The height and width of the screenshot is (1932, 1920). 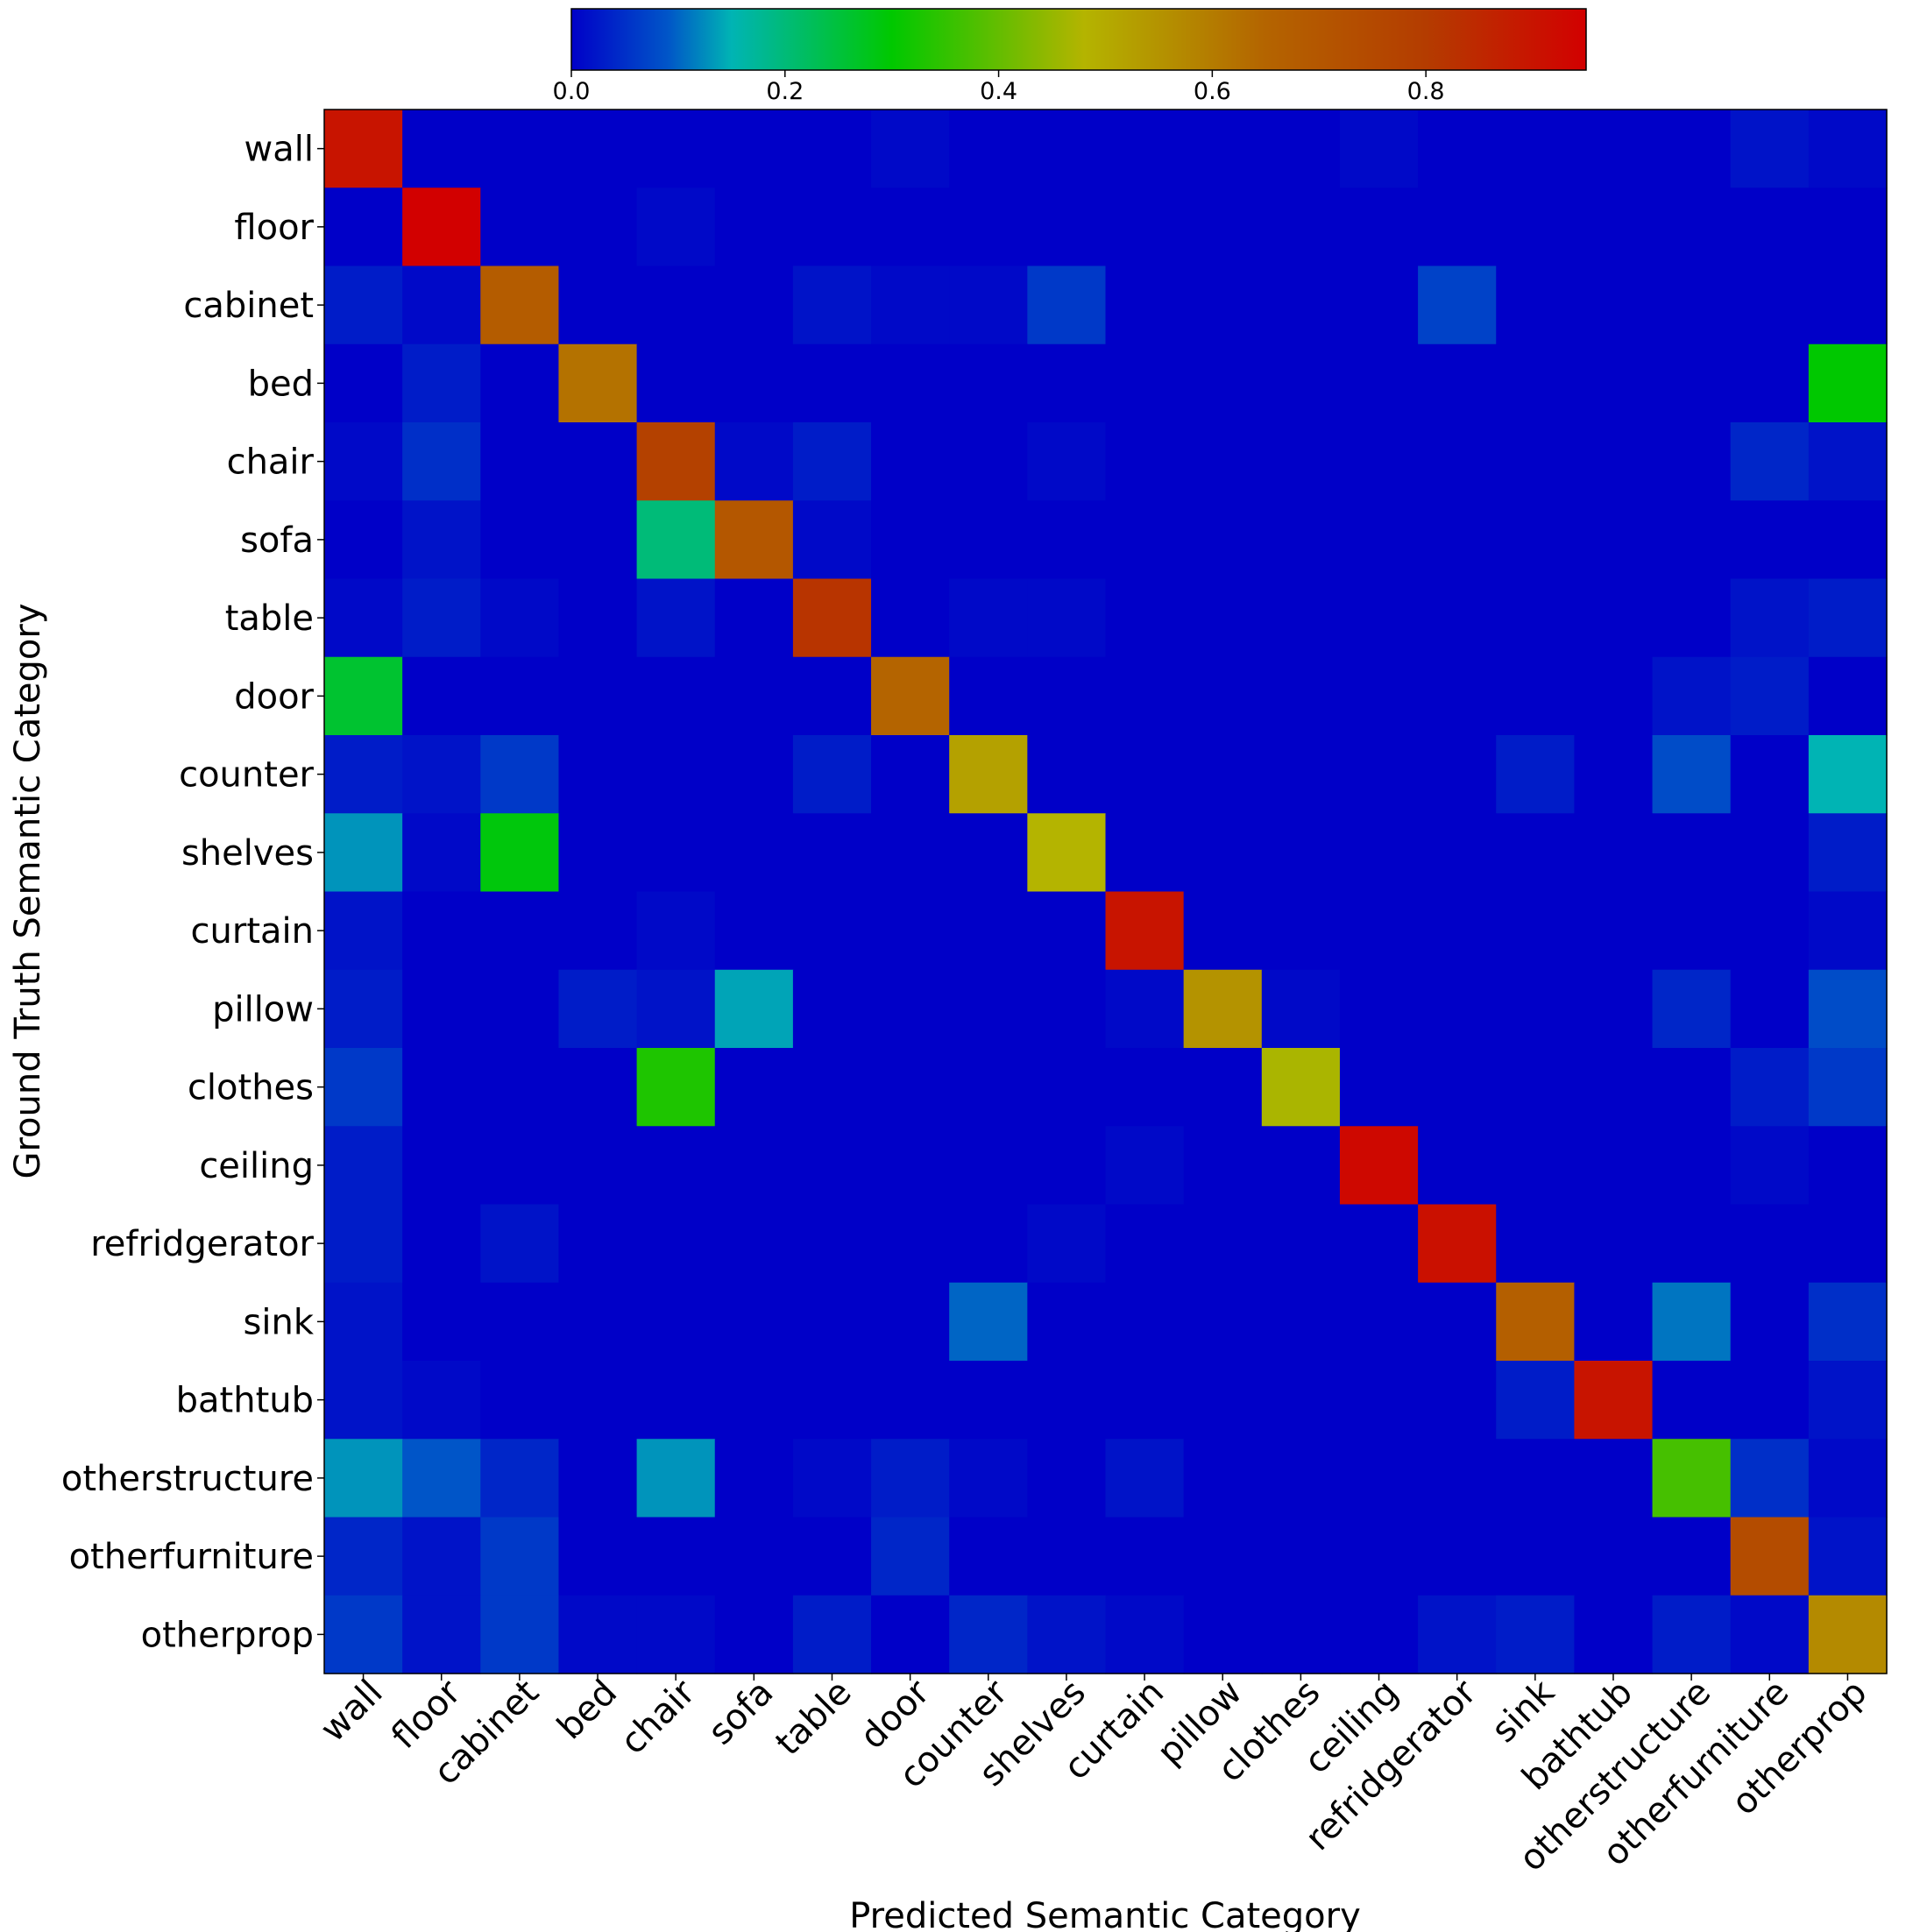 I want to click on heatmap-cell-sofa-bathtub, so click(x=1614, y=540).